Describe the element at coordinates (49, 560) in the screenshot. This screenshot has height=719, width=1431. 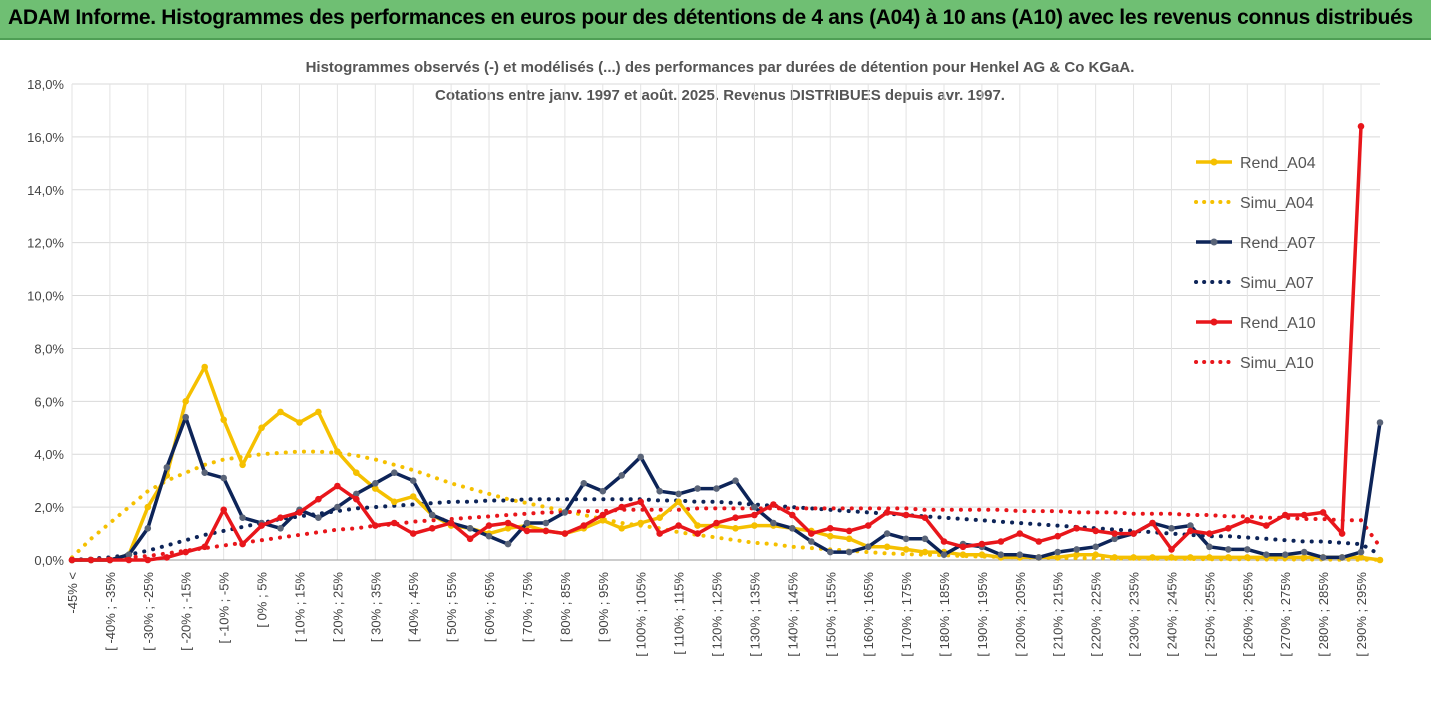
I see `y-tick-label: 0,0%` at that location.